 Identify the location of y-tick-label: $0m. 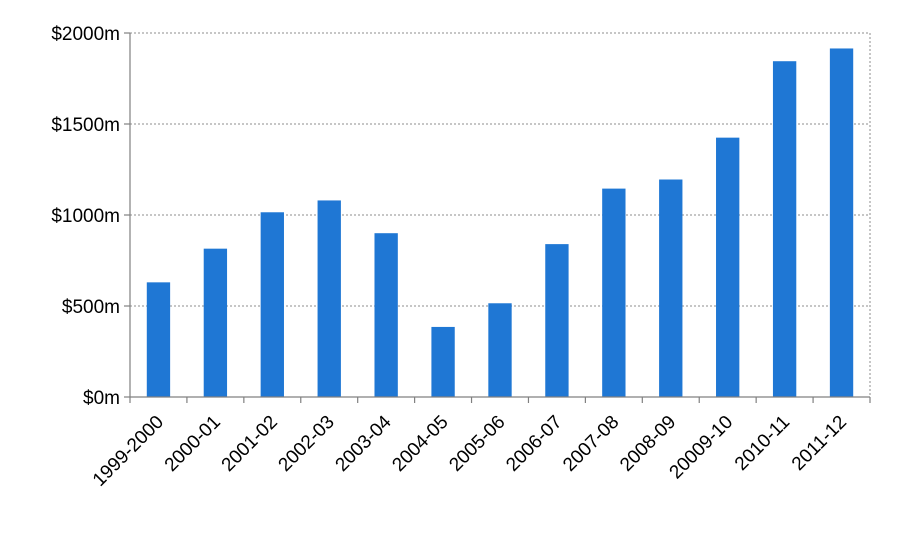
(101, 398).